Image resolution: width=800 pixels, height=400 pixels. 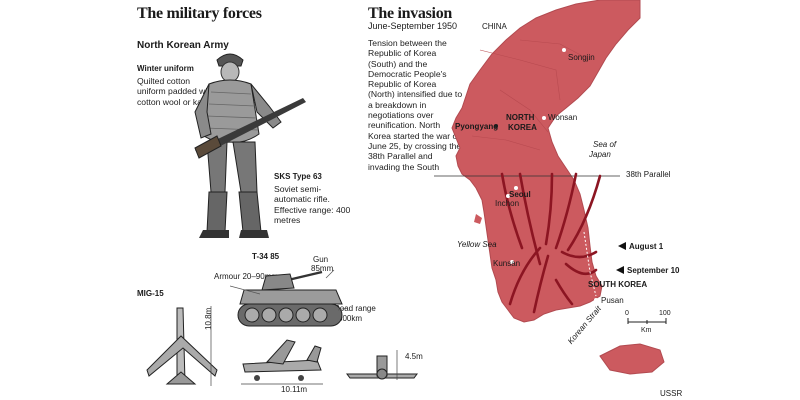 What do you see at coordinates (507, 263) in the screenshot?
I see `map-label-kunsan: Kunsan` at bounding box center [507, 263].